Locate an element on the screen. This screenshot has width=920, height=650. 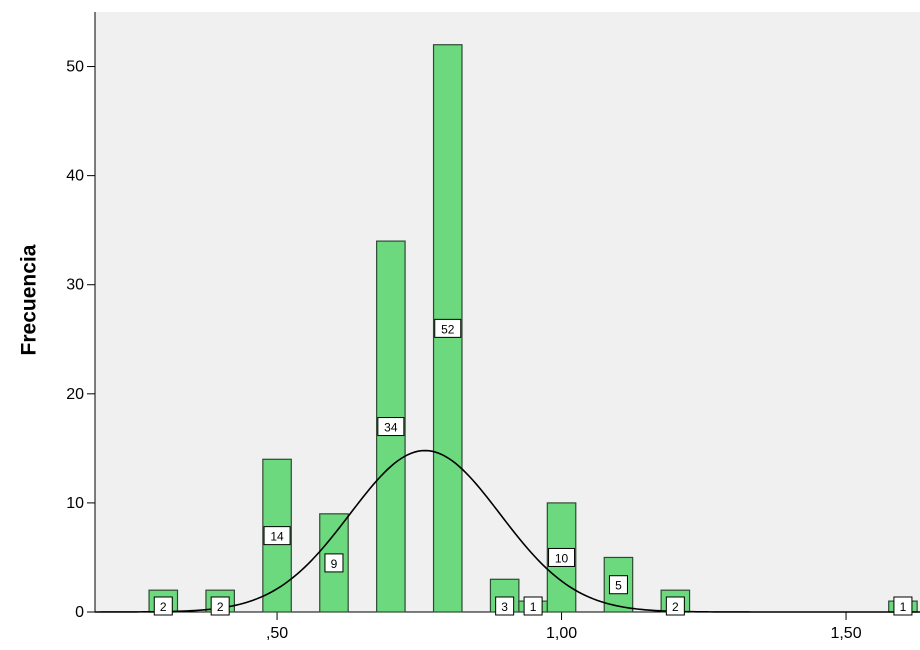
data-label: 9 is located at coordinates (334, 564).